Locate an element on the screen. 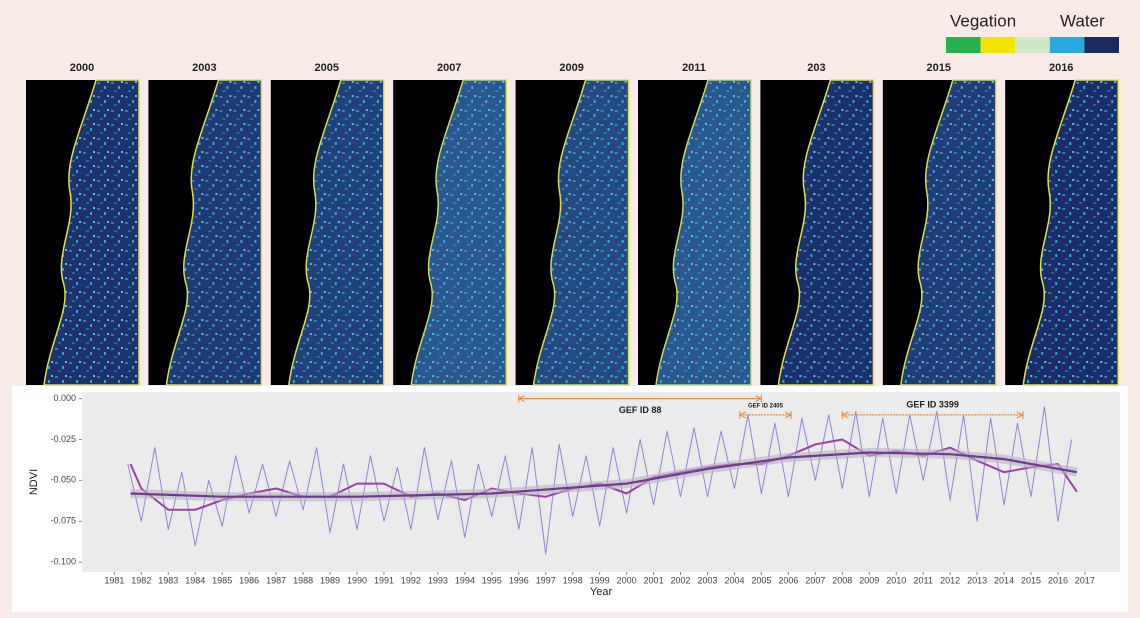 The width and height of the screenshot is (1140, 618). x-tick-label: 2006 is located at coordinates (788, 580).